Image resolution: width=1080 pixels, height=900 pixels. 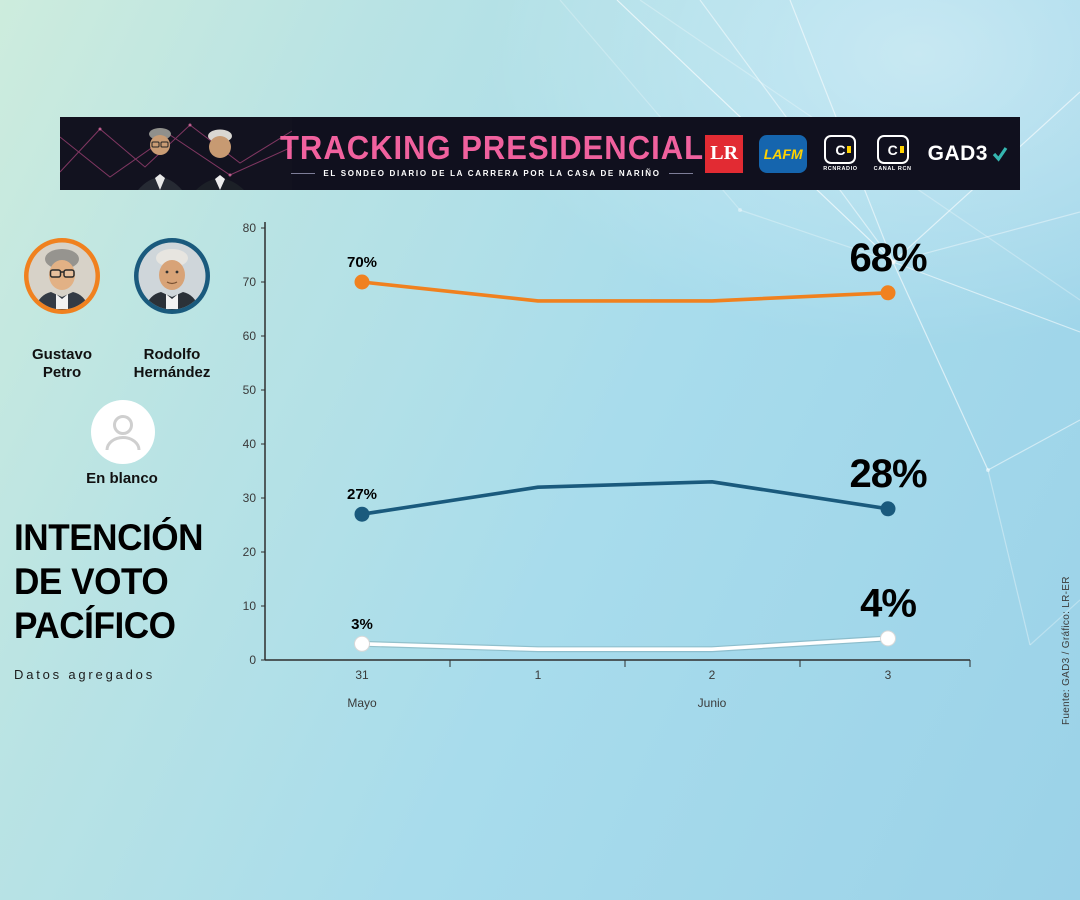 What do you see at coordinates (250, 336) in the screenshot?
I see `svg-text: 60` at bounding box center [250, 336].